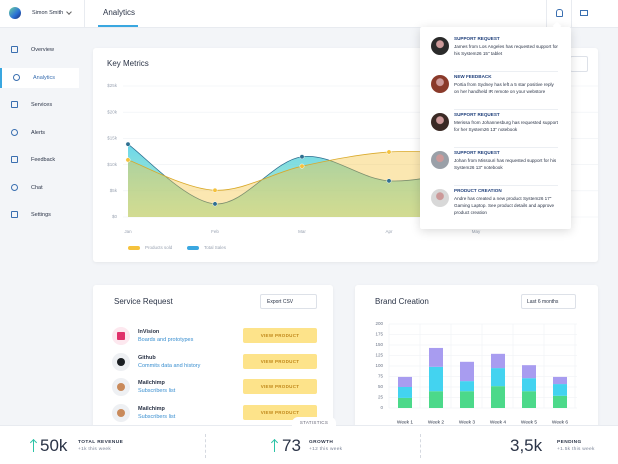 This screenshot has width=618, height=464. Describe the element at coordinates (166, 340) in the screenshot. I see `service-detail: Boards and prototypes` at that location.